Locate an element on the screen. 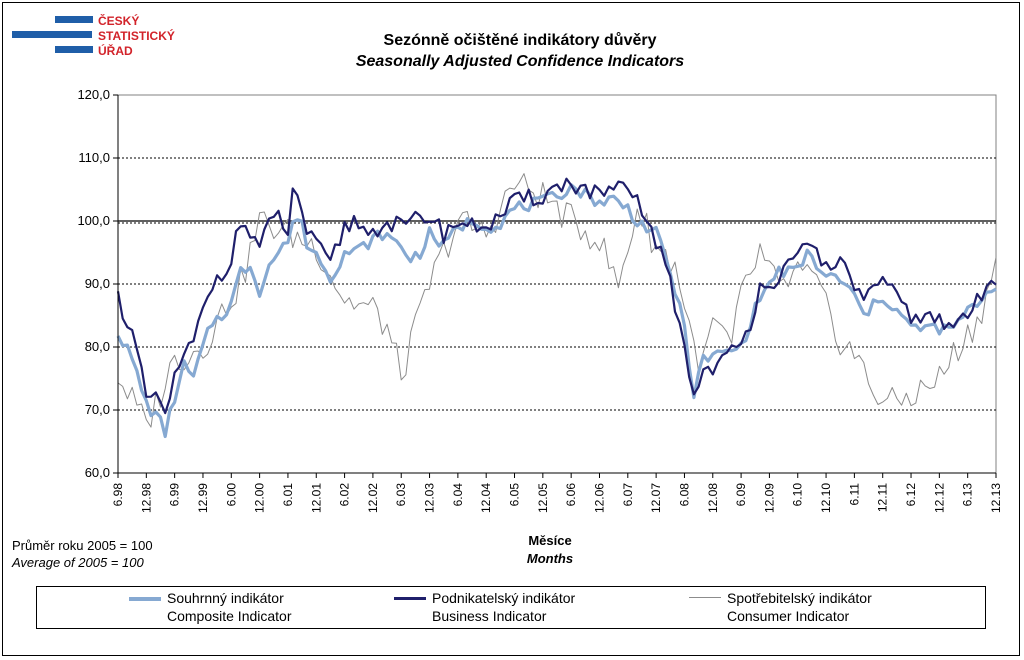 Image resolution: width=1024 pixels, height=660 pixels. y-tick-label: 110,0 is located at coordinates (94, 157).